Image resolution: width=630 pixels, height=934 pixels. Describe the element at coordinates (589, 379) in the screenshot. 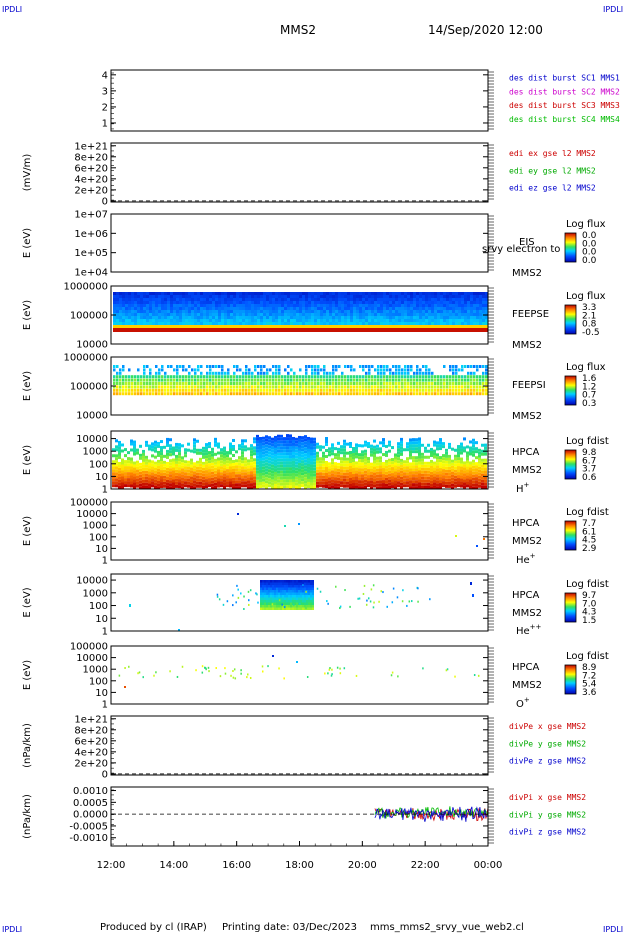

I see `colorbar-tick-label: 1.6` at that location.